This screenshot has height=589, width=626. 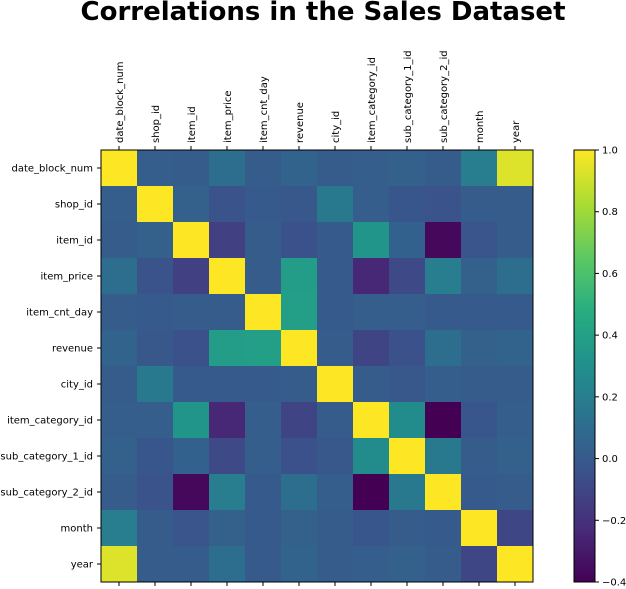 What do you see at coordinates (610, 151) in the screenshot?
I see `colorbar-tick-label: 1.0` at bounding box center [610, 151].